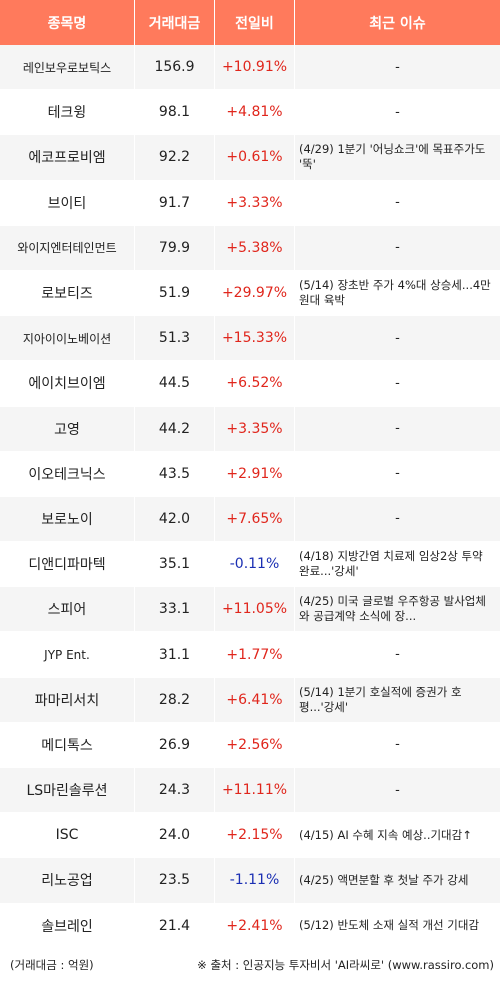 The image size is (500, 990). What do you see at coordinates (175, 293) in the screenshot?
I see `trading-volume: 51.9` at bounding box center [175, 293].